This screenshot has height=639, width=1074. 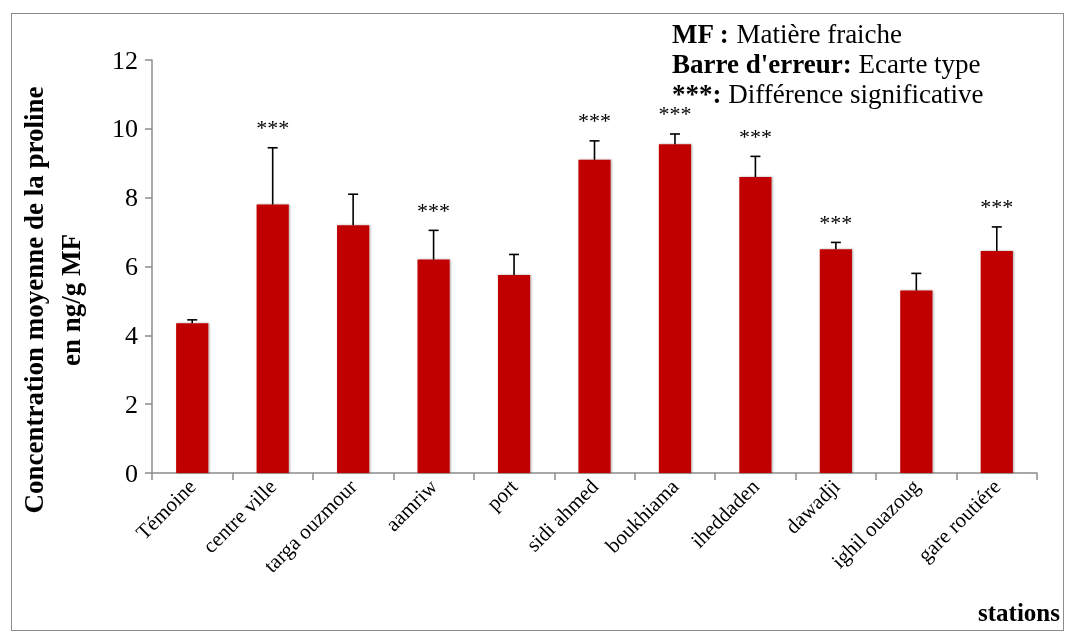 I want to click on x-tick-label: port, so click(x=502, y=495).